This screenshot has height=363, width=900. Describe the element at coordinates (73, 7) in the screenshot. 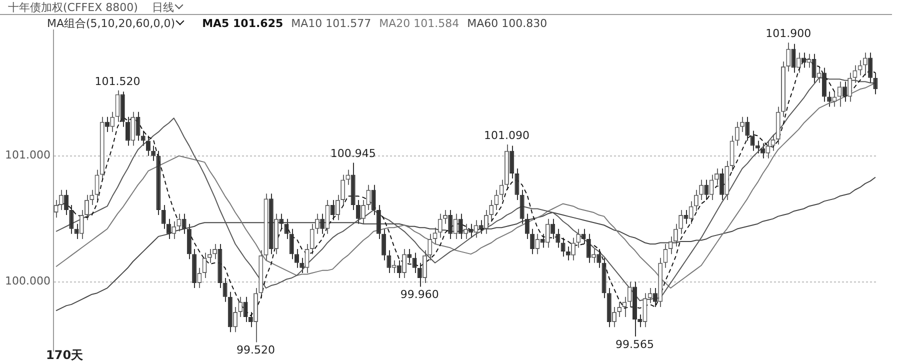

I see `chart-title: 十年债加权(CFFEX 8800)` at that location.